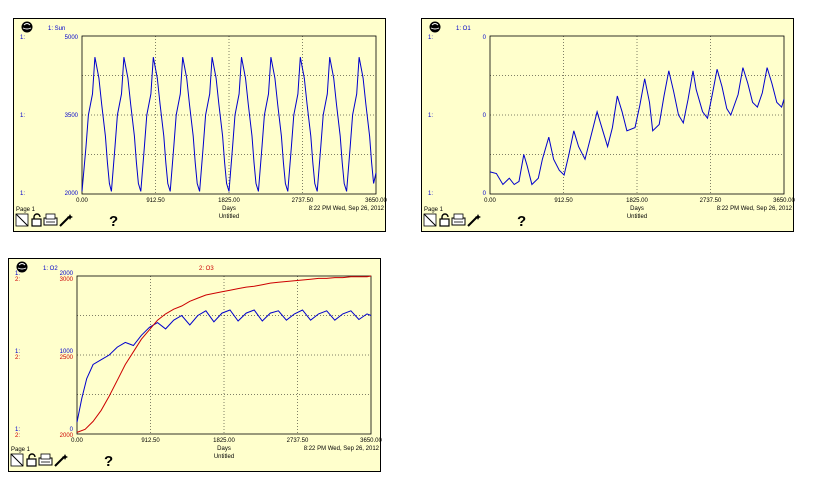 Image resolution: width=813 pixels, height=494 pixels. Describe the element at coordinates (56, 29) in the screenshot. I see `series-name-label: 1: Sun` at that location.